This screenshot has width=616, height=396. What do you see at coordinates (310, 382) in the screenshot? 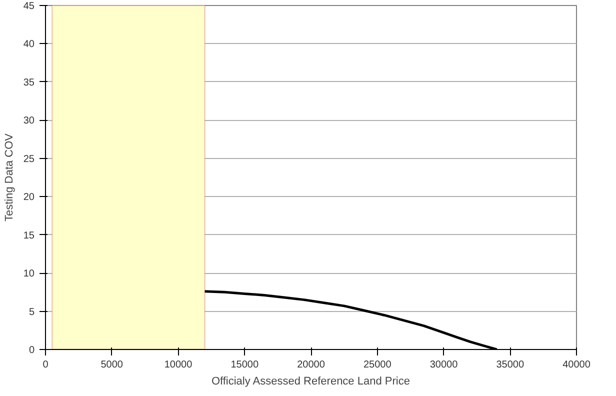
I see `x-axis-title: Officialy Assessed Reference Land Price` at bounding box center [310, 382].